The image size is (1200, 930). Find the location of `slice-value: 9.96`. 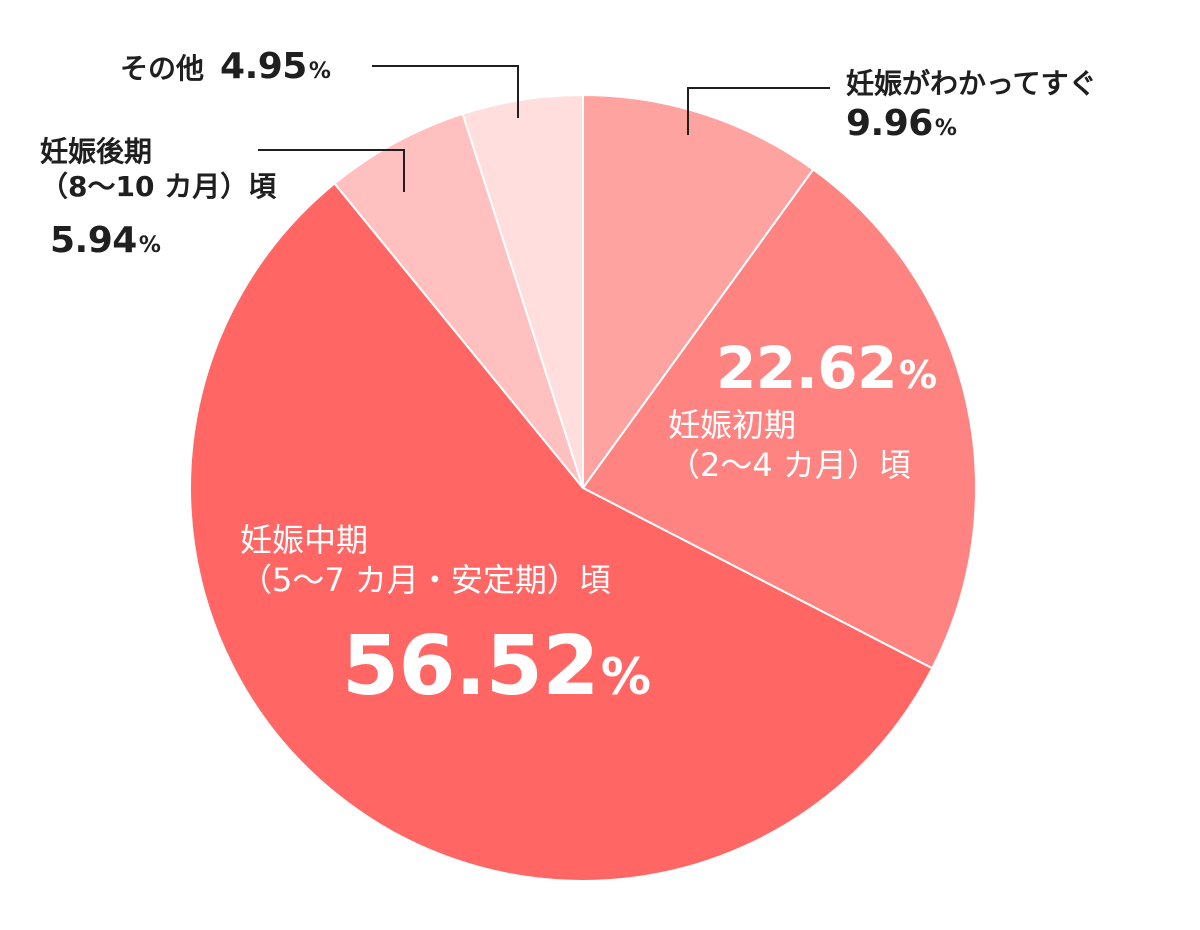

slice-value: 9.96 is located at coordinates (889, 123).